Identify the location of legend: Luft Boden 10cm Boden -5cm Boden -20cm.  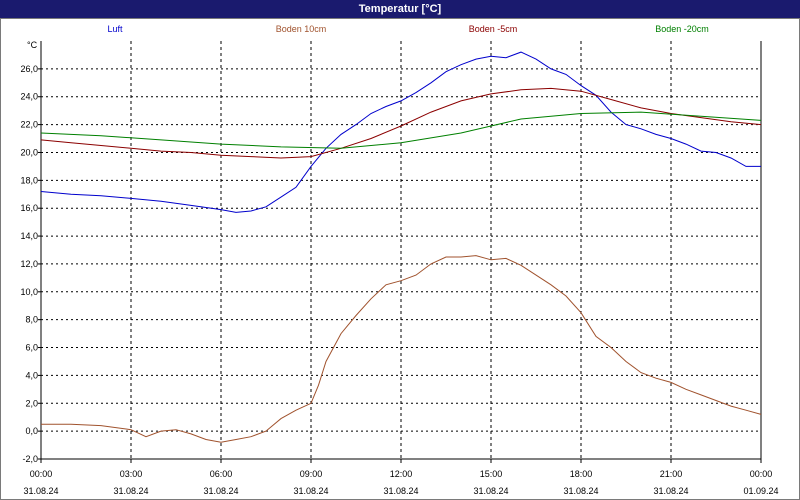
(407, 29).